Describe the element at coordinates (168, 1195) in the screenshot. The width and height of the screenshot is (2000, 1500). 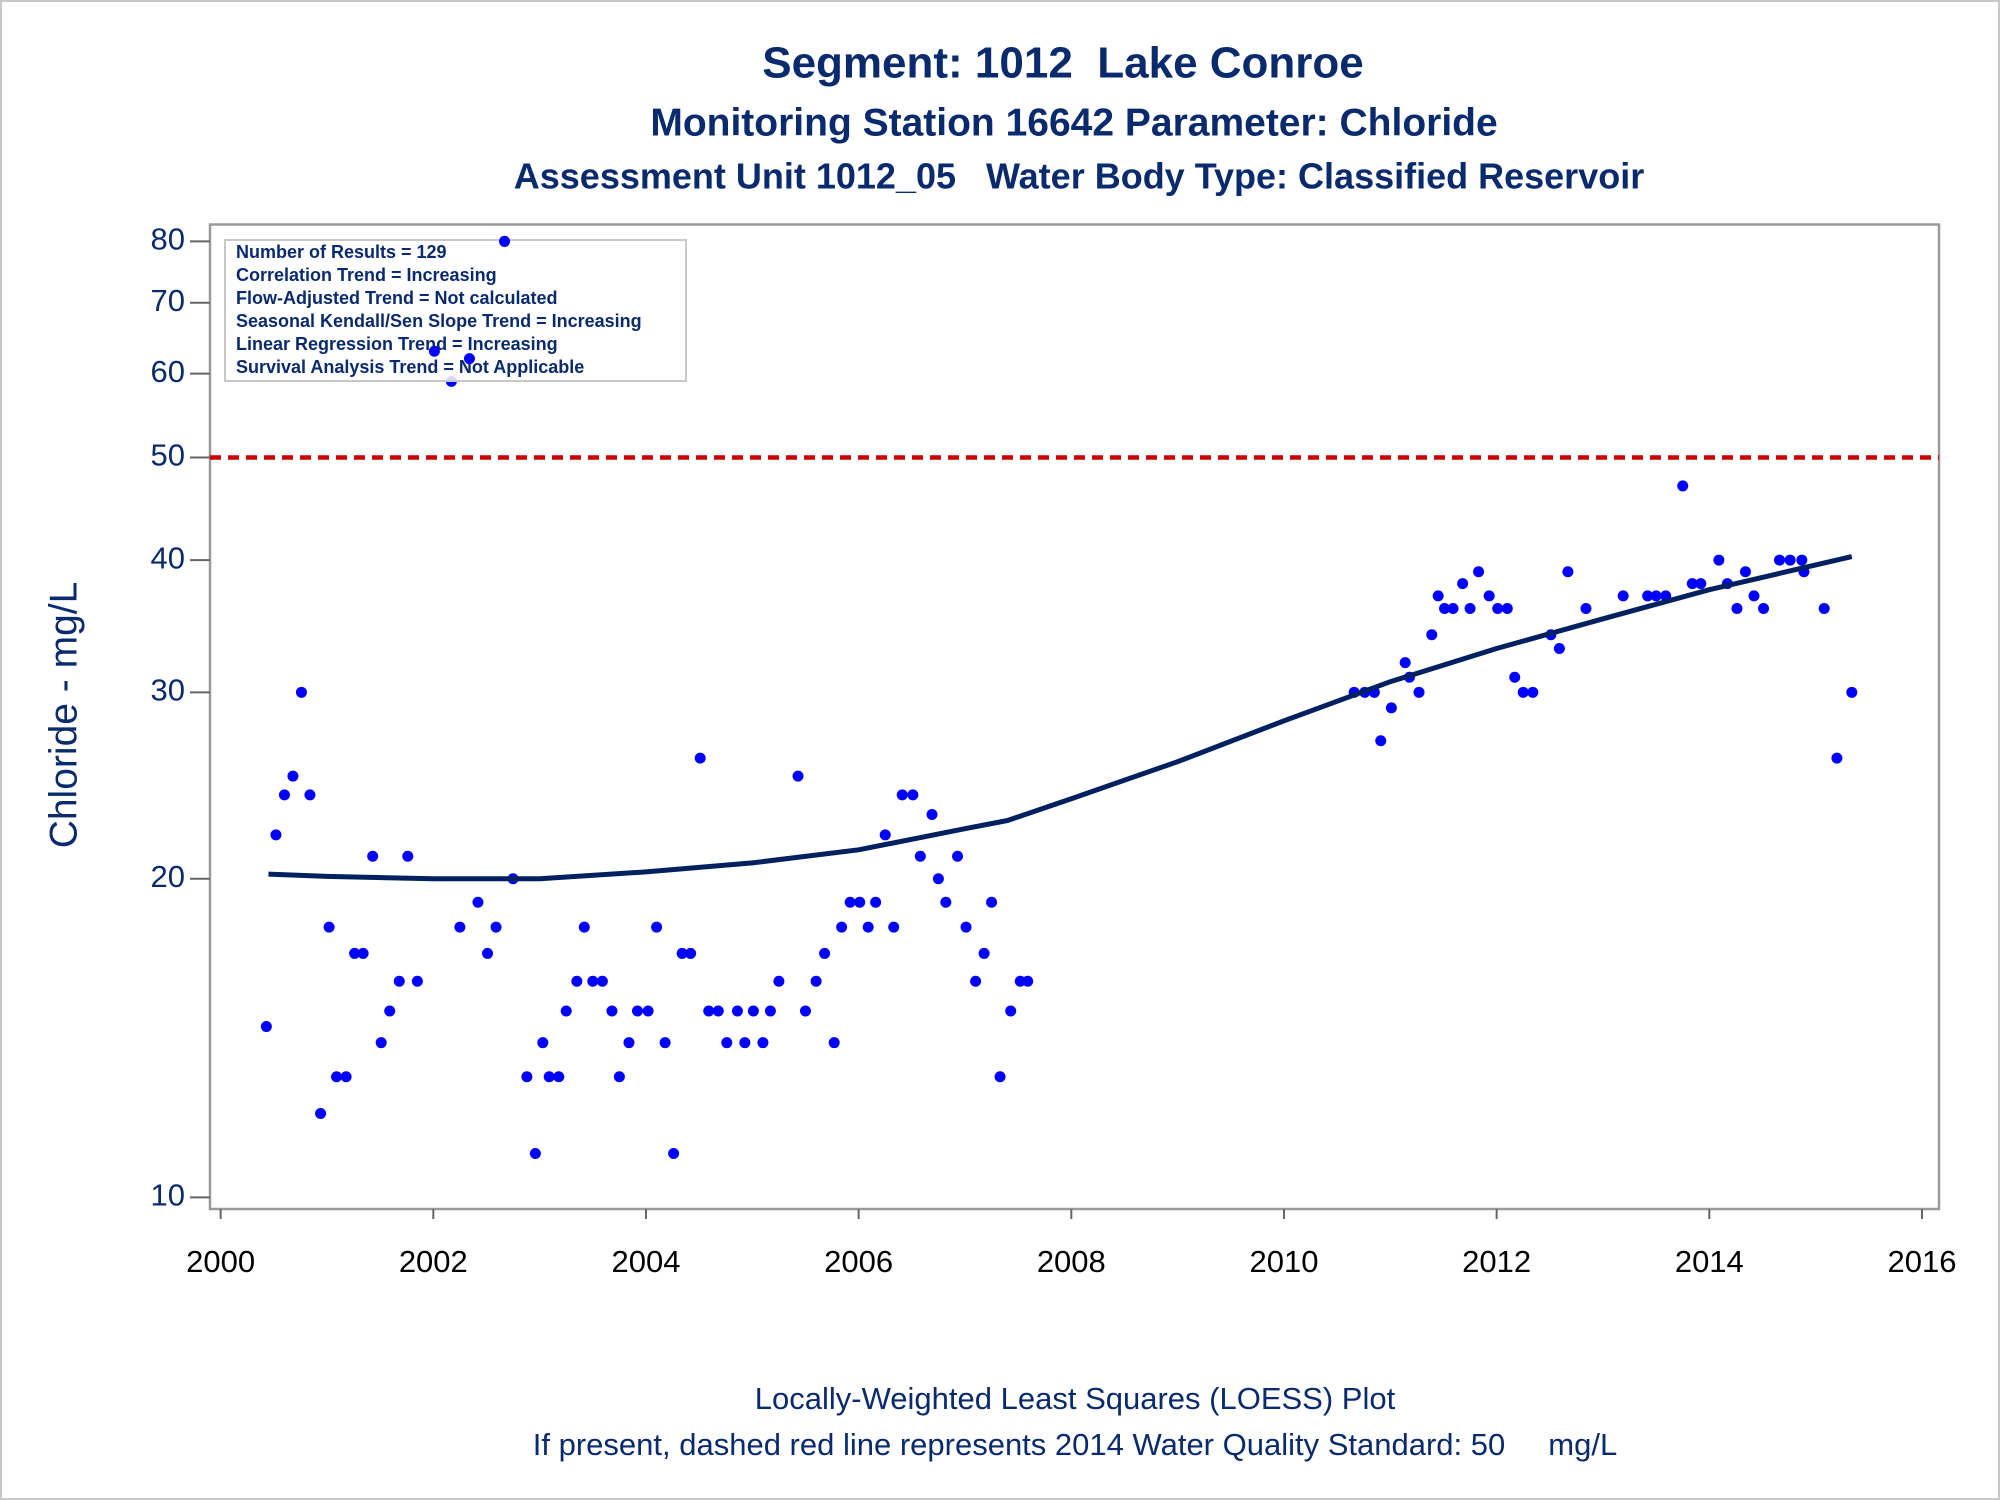
I see `y-tick-label: 10` at that location.